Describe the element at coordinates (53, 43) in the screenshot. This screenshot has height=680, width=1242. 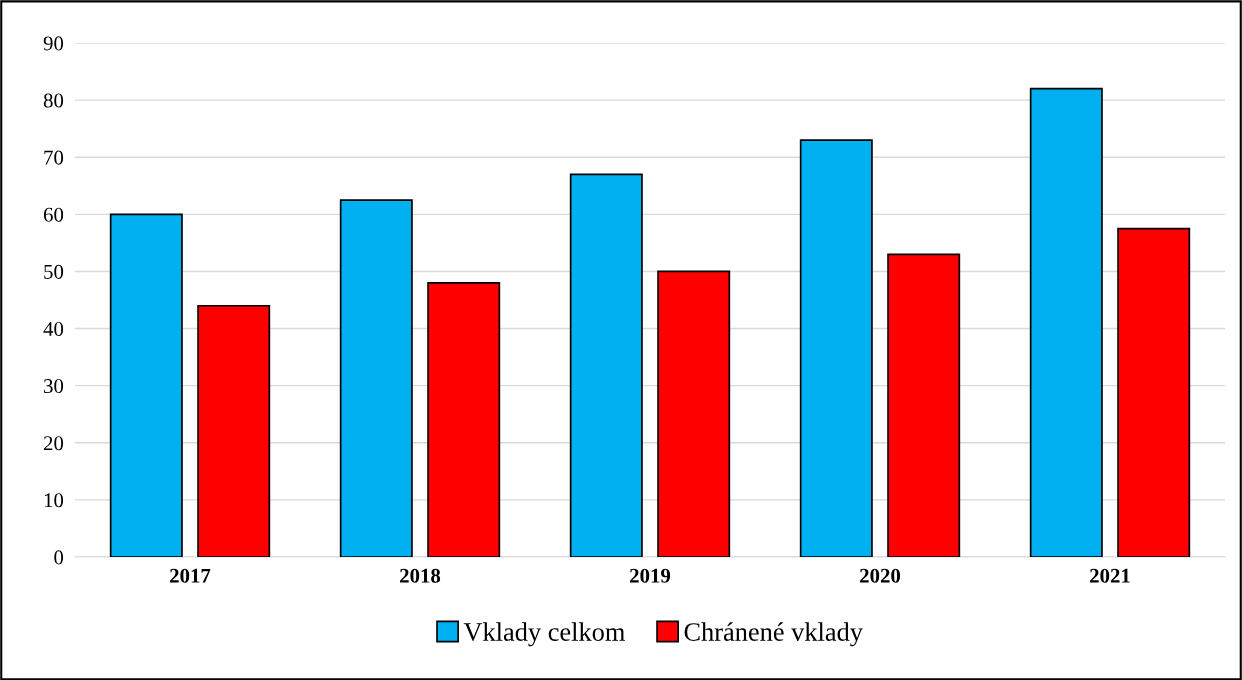
I see `y-tick-label: 90` at that location.